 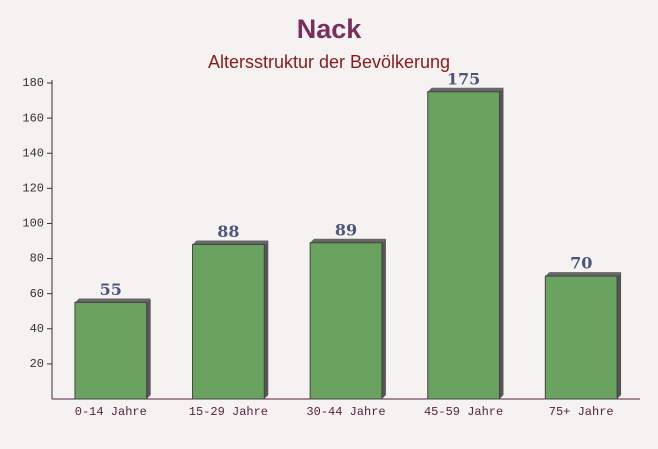 What do you see at coordinates (581, 263) in the screenshot?
I see `value-label: 70` at bounding box center [581, 263].